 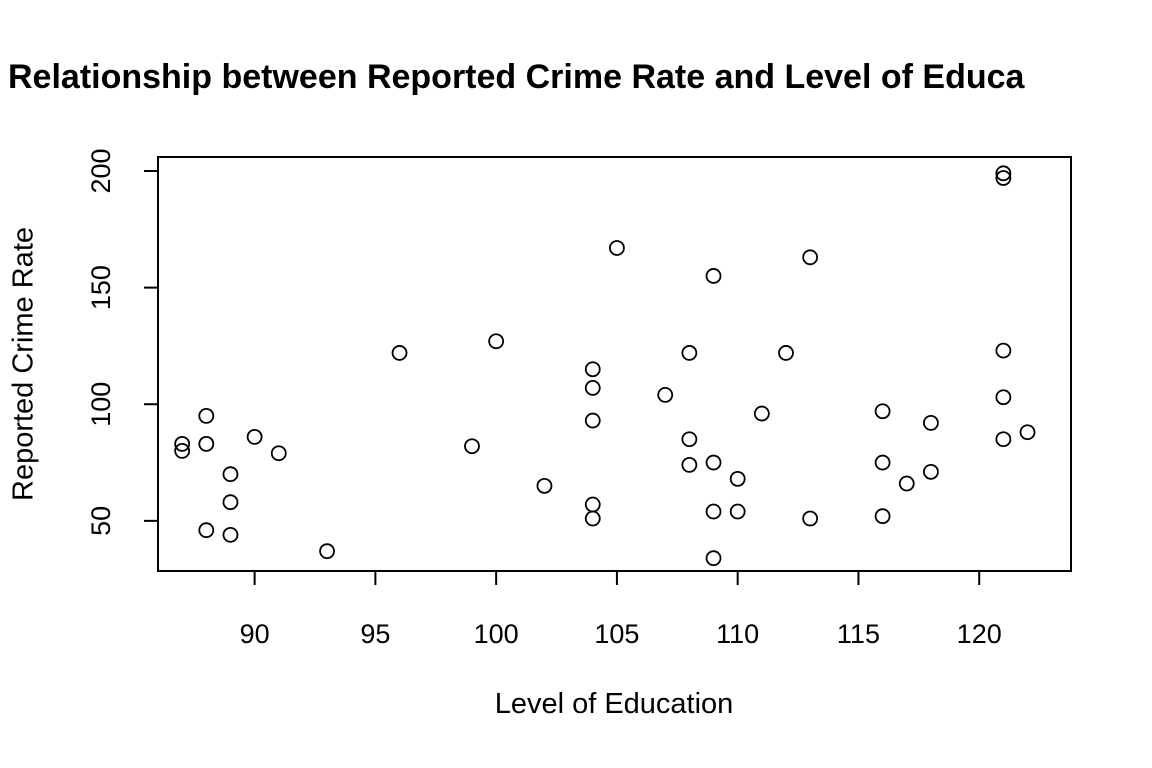 I want to click on x-tick-label: 115, so click(x=858, y=634).